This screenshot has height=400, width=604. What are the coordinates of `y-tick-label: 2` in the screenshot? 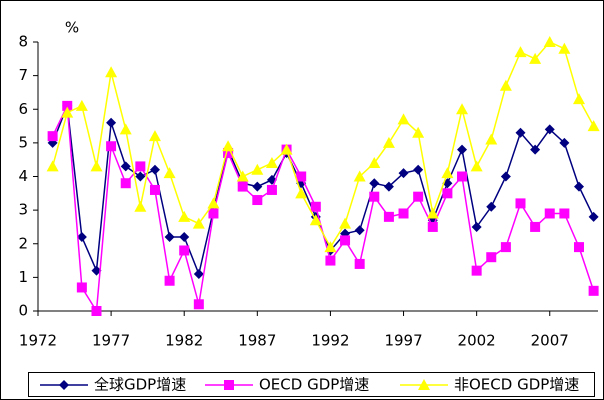 It's located at (23, 243).